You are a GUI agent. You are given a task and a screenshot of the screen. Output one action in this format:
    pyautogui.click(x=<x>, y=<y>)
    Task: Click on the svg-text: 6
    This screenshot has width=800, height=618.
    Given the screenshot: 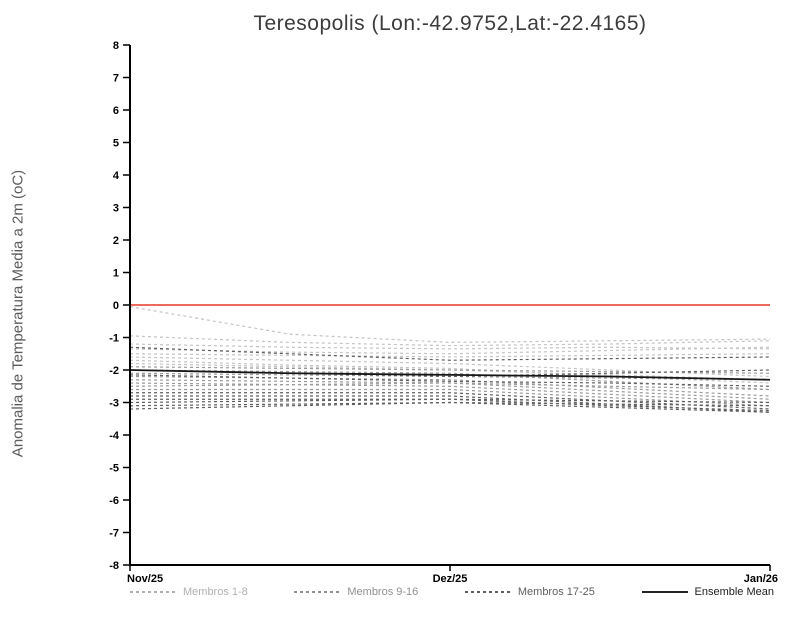 What is the action you would take?
    pyautogui.click(x=116, y=111)
    